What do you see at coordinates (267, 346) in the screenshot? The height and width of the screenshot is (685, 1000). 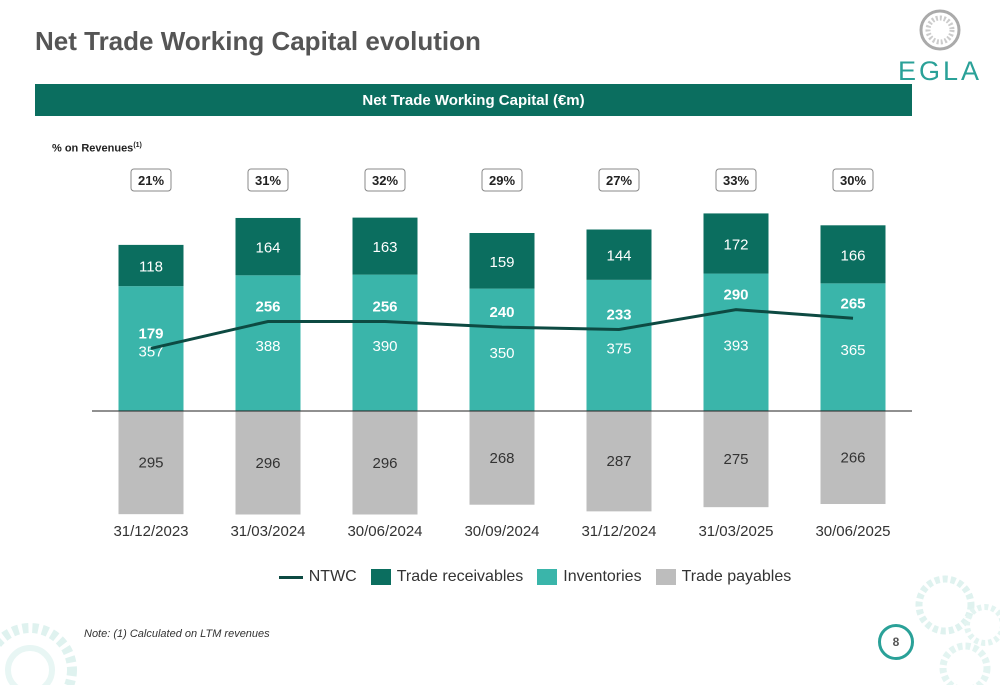 I see `label-inventories: 388` at bounding box center [267, 346].